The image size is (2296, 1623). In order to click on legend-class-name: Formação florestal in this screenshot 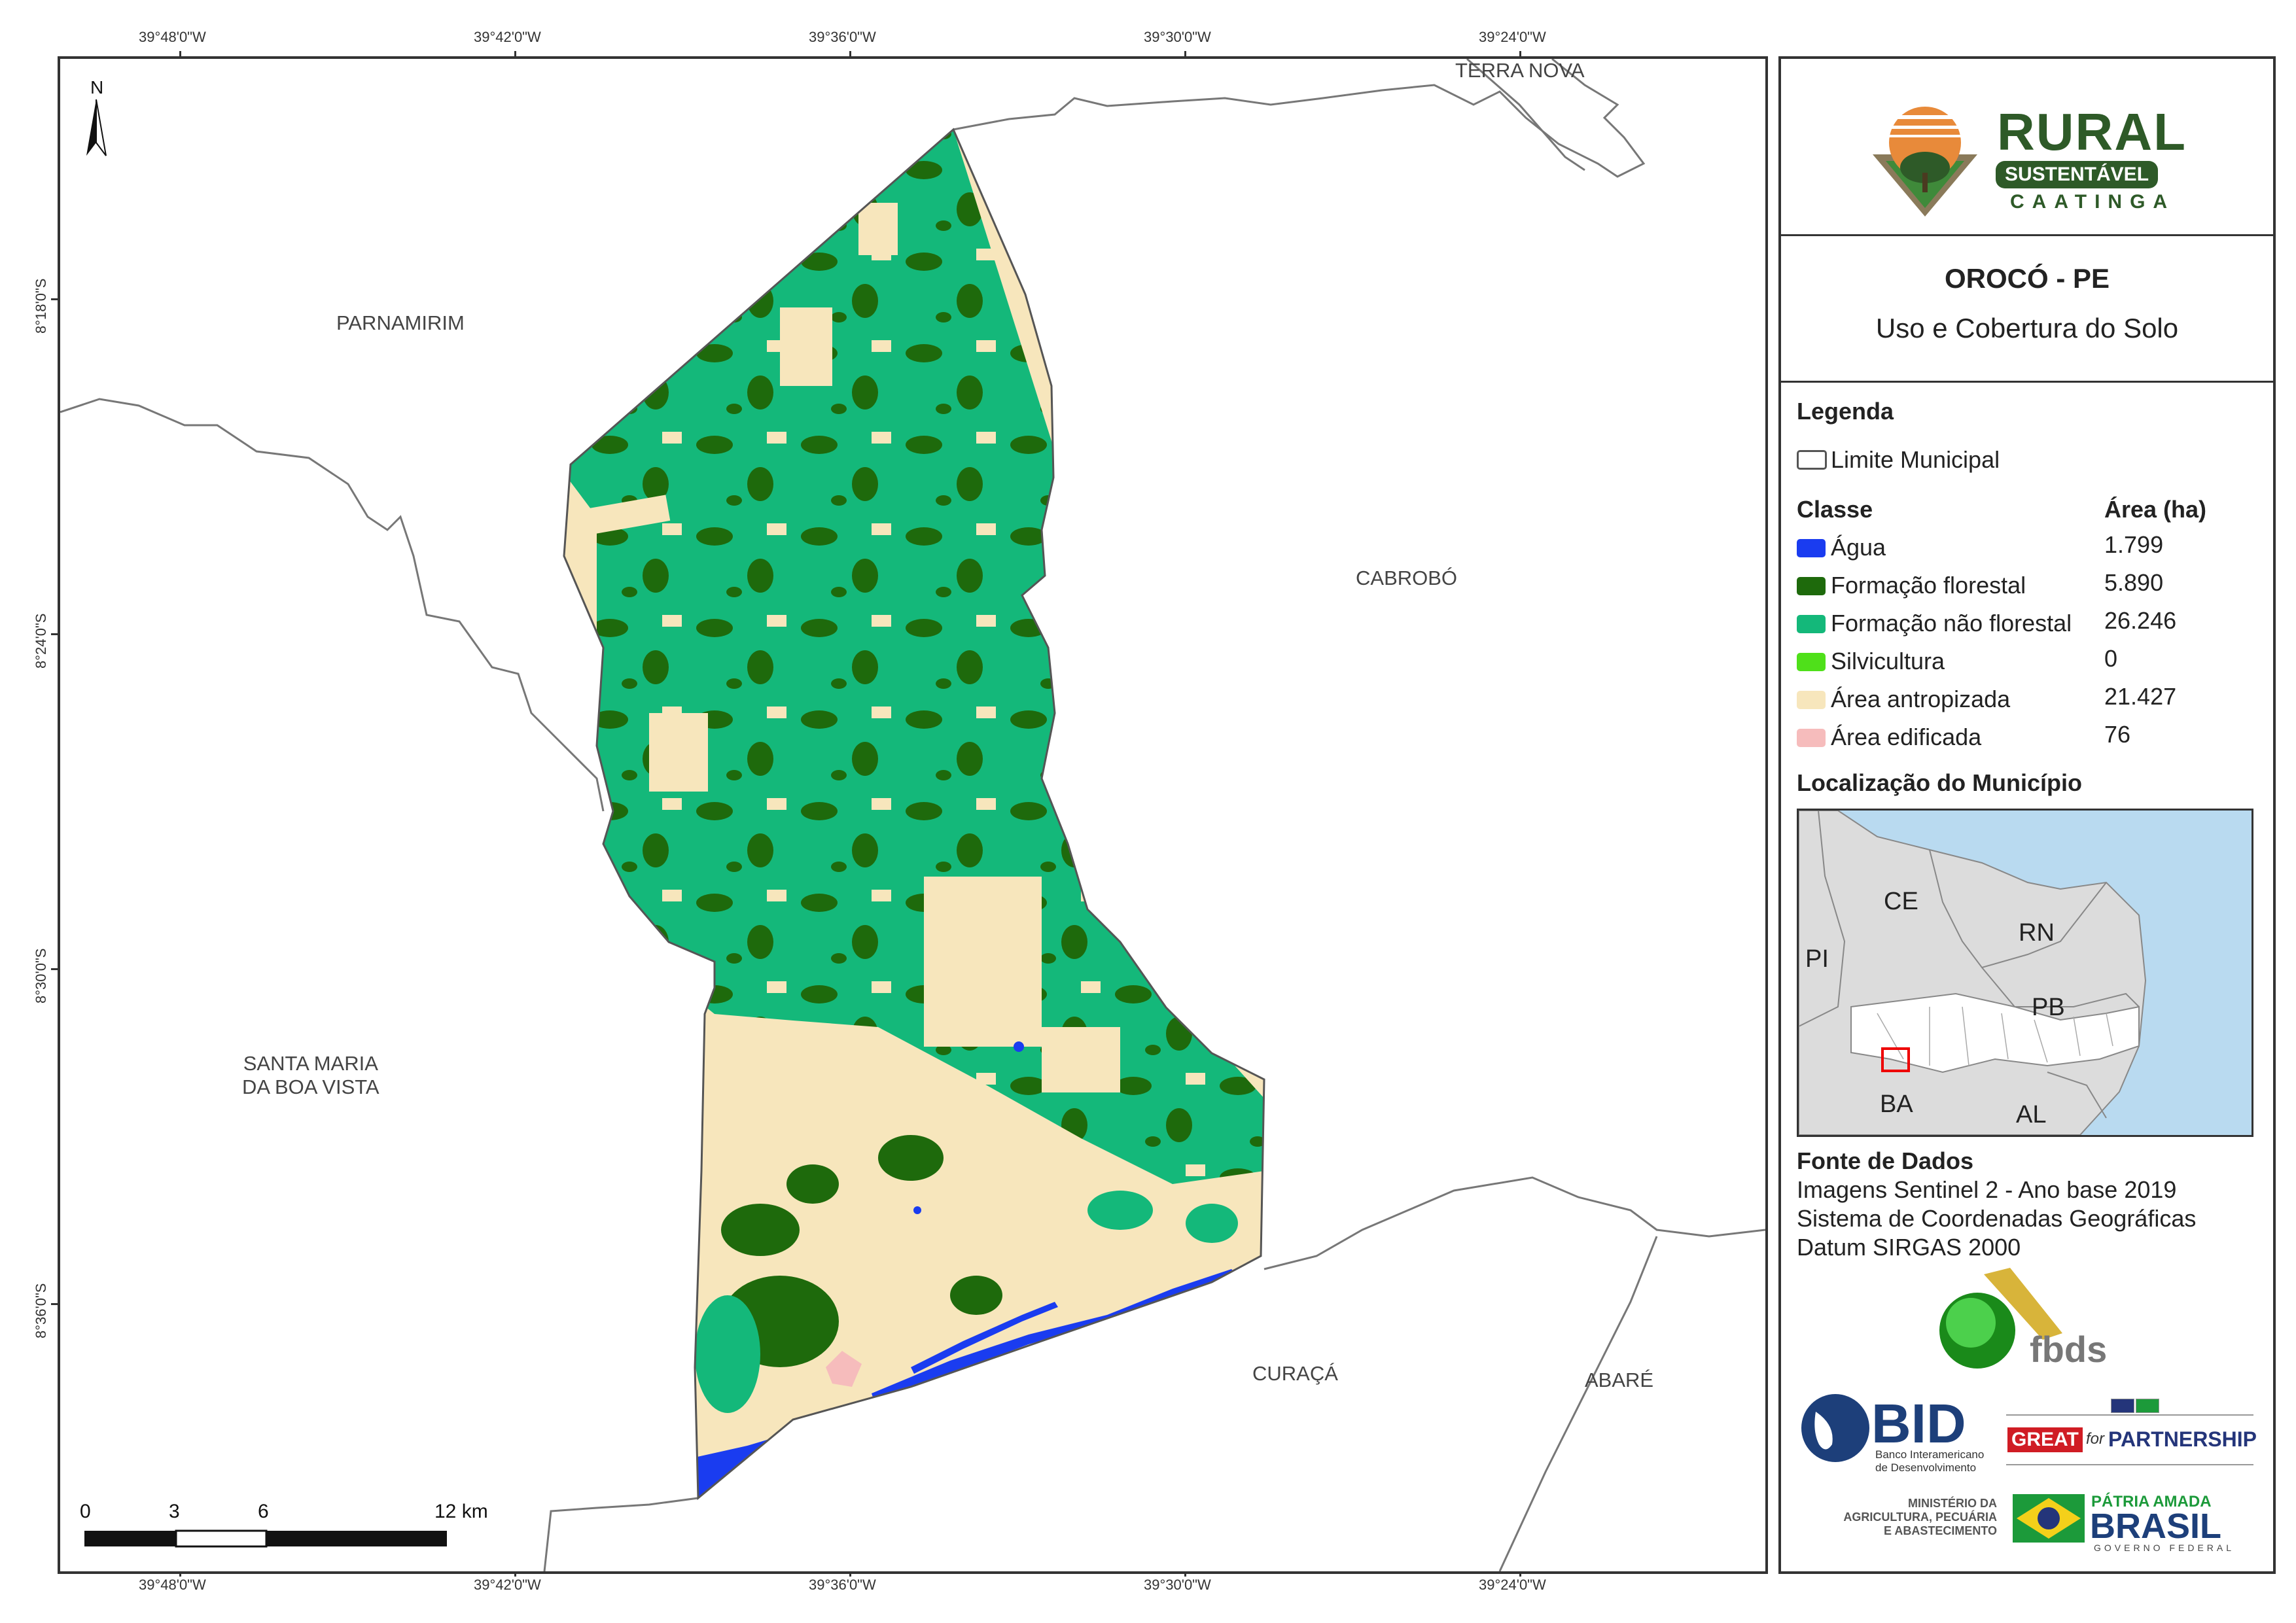, I will do `click(1929, 586)`.